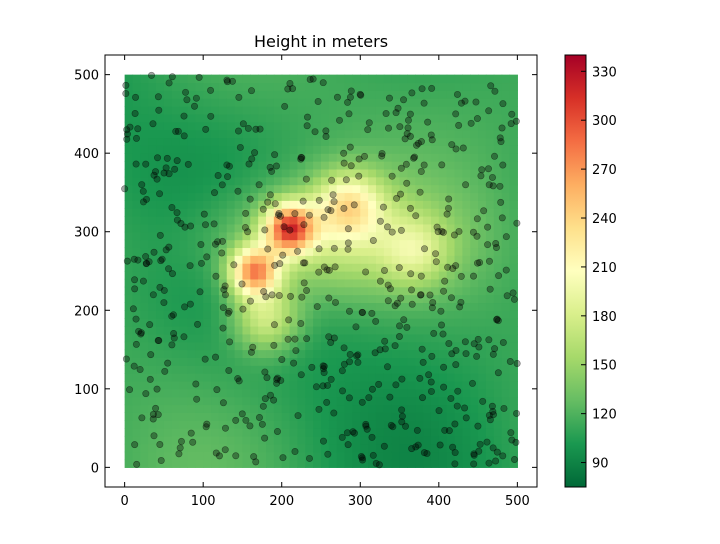 This screenshot has width=720, height=544. What do you see at coordinates (517, 501) in the screenshot?
I see `x-tick-label: 500` at bounding box center [517, 501].